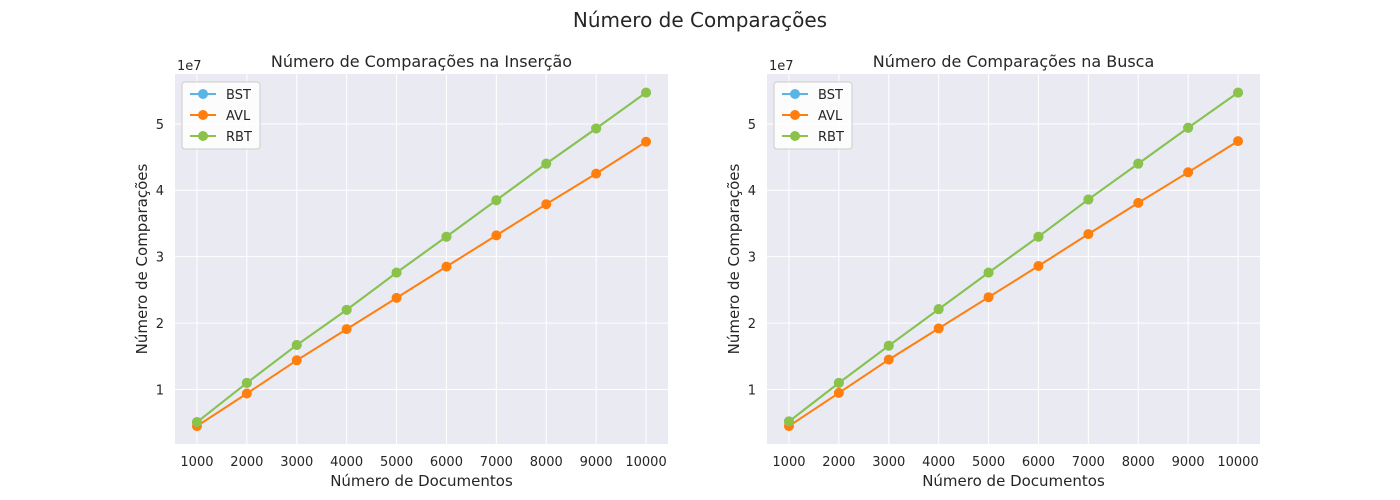  I want to click on figure-title: Número de Comparações, so click(700, 20).